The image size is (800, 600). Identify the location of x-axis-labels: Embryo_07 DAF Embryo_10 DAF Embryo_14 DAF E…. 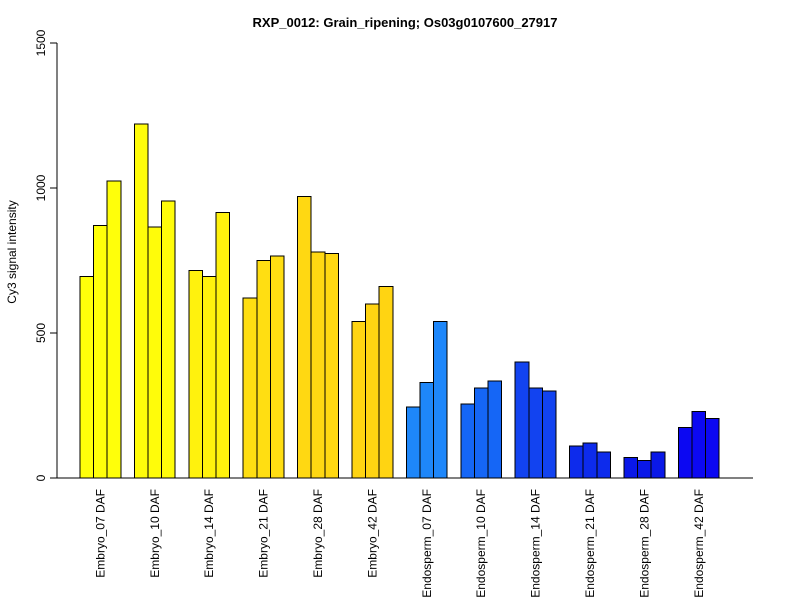
(399, 543).